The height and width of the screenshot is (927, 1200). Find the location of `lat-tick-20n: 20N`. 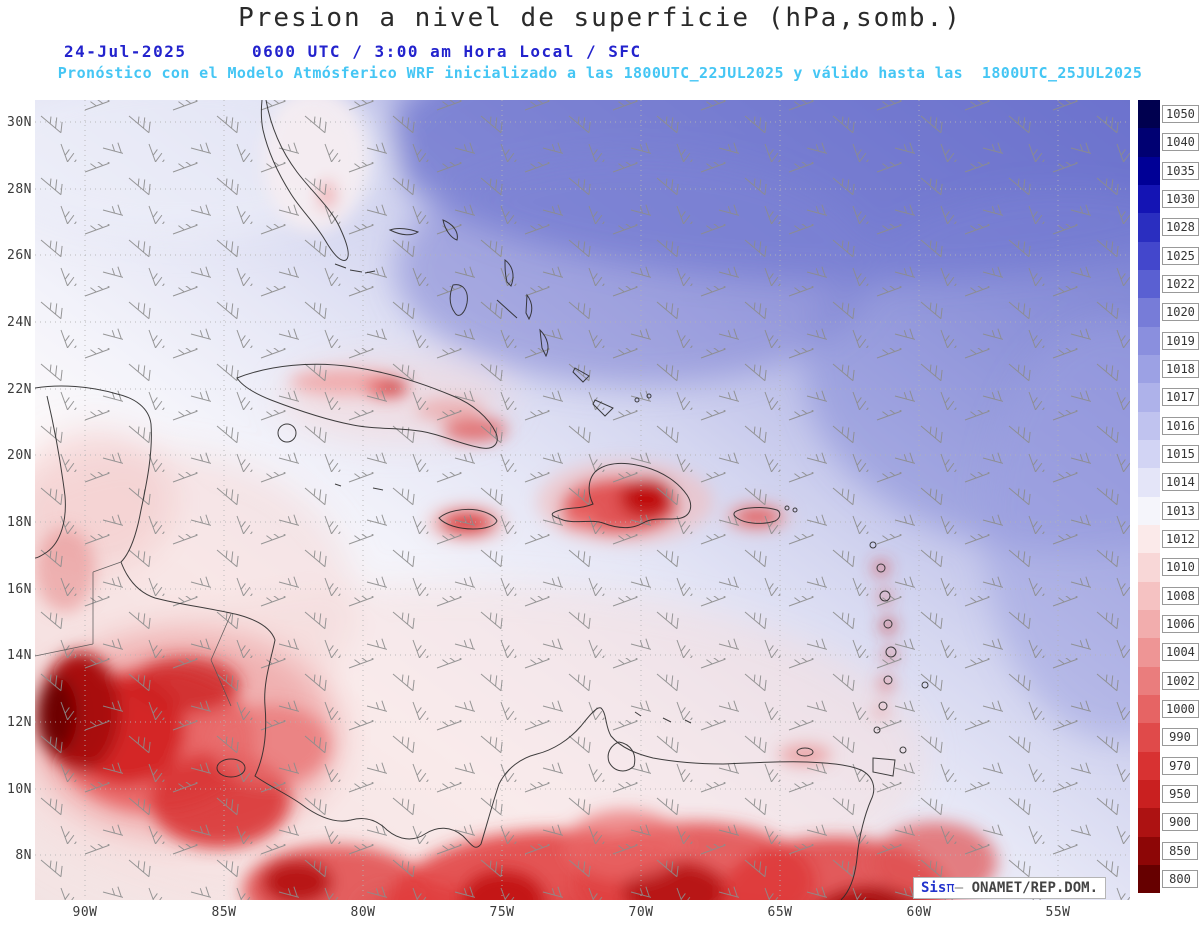

lat-tick-20n: 20N is located at coordinates (19, 455).